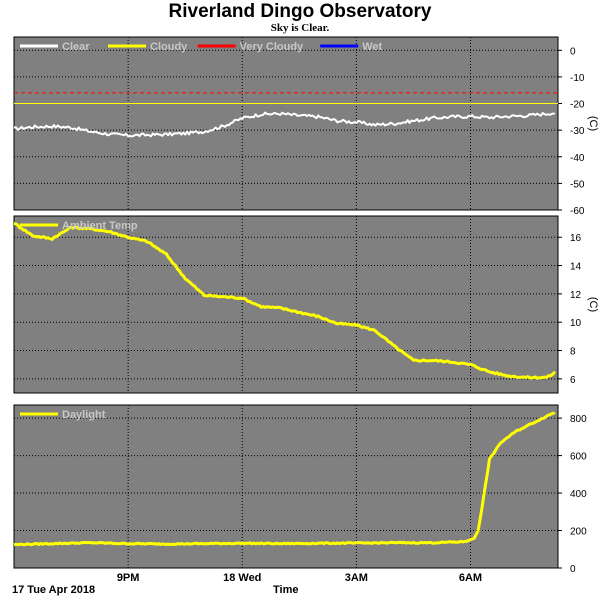 The width and height of the screenshot is (600, 600). What do you see at coordinates (76, 47) in the screenshot?
I see `legend-label: Clear` at bounding box center [76, 47].